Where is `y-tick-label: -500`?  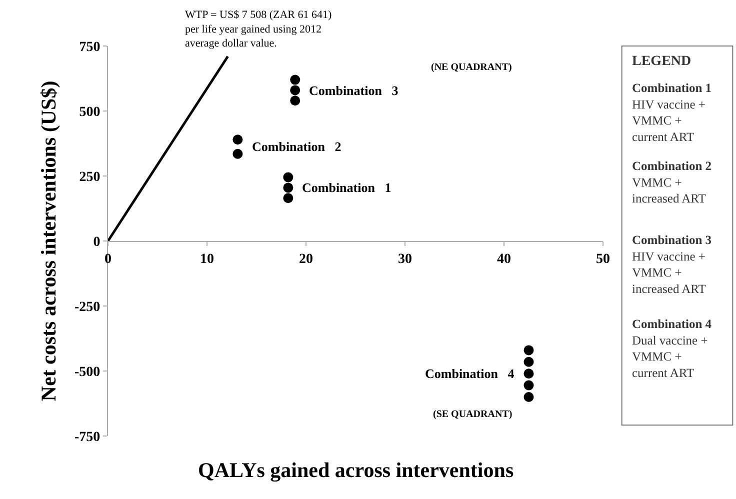
y-tick-label: -500 is located at coordinates (87, 372).